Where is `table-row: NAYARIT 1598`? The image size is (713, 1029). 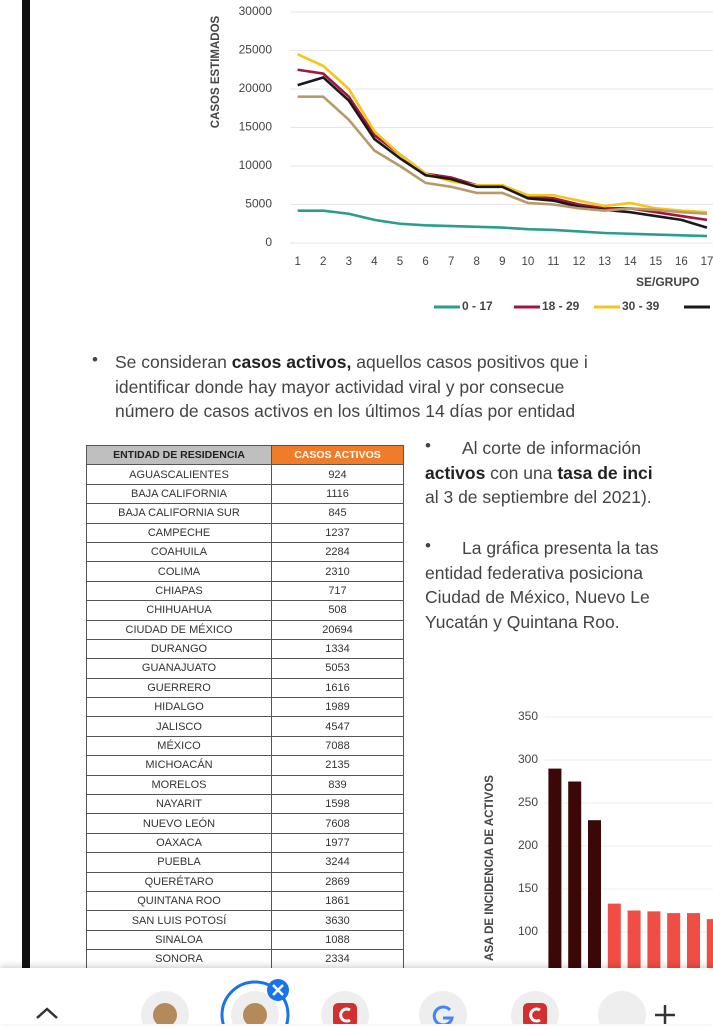 table-row: NAYARIT 1598 is located at coordinates (245, 804).